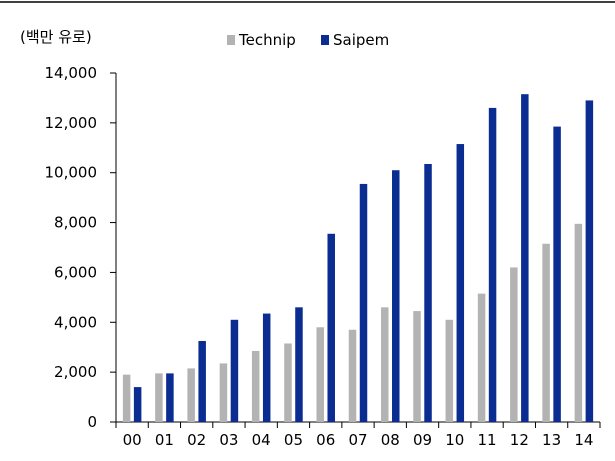 Image resolution: width=615 pixels, height=461 pixels. What do you see at coordinates (81, 247) in the screenshot?
I see `y-axis: 0 2,000 4,000 6,000 8,000 10,000 12,000 14,000` at bounding box center [81, 247].